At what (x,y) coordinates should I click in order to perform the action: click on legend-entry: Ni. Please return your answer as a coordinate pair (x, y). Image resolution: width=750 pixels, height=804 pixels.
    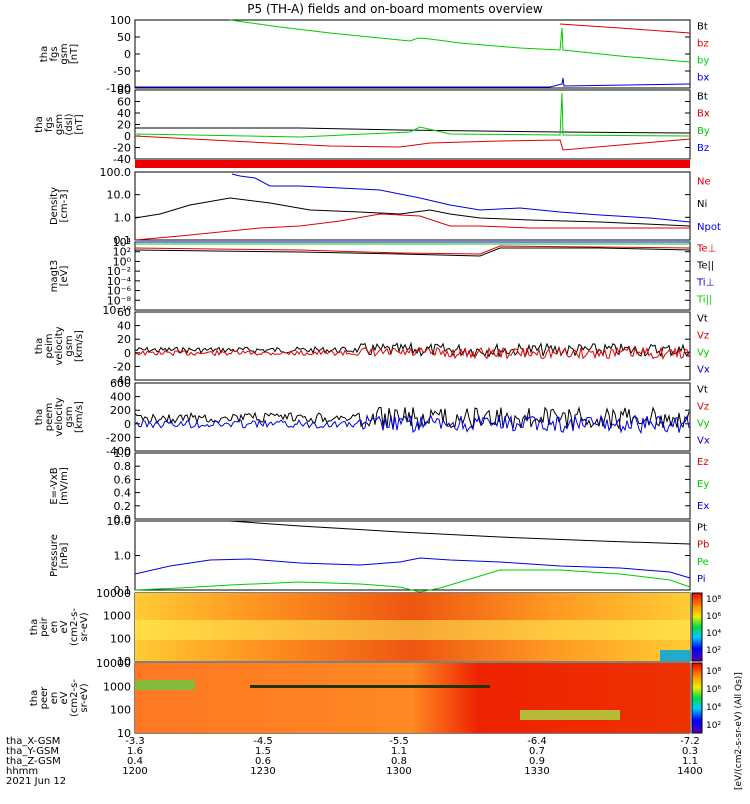
    Looking at the image, I should click on (702, 204).